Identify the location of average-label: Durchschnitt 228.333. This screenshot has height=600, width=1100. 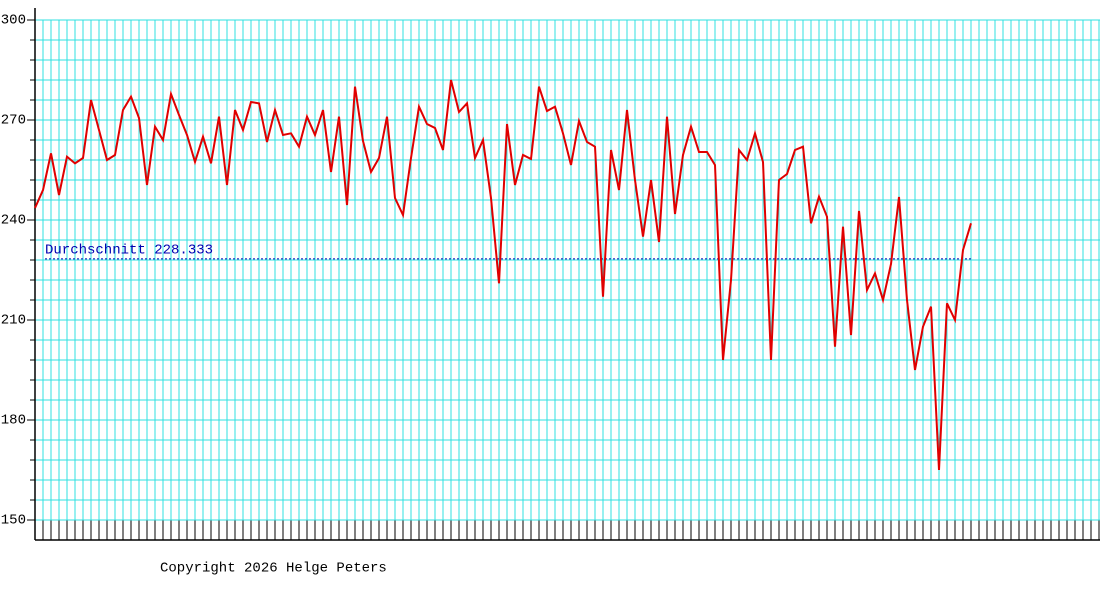
(129, 251).